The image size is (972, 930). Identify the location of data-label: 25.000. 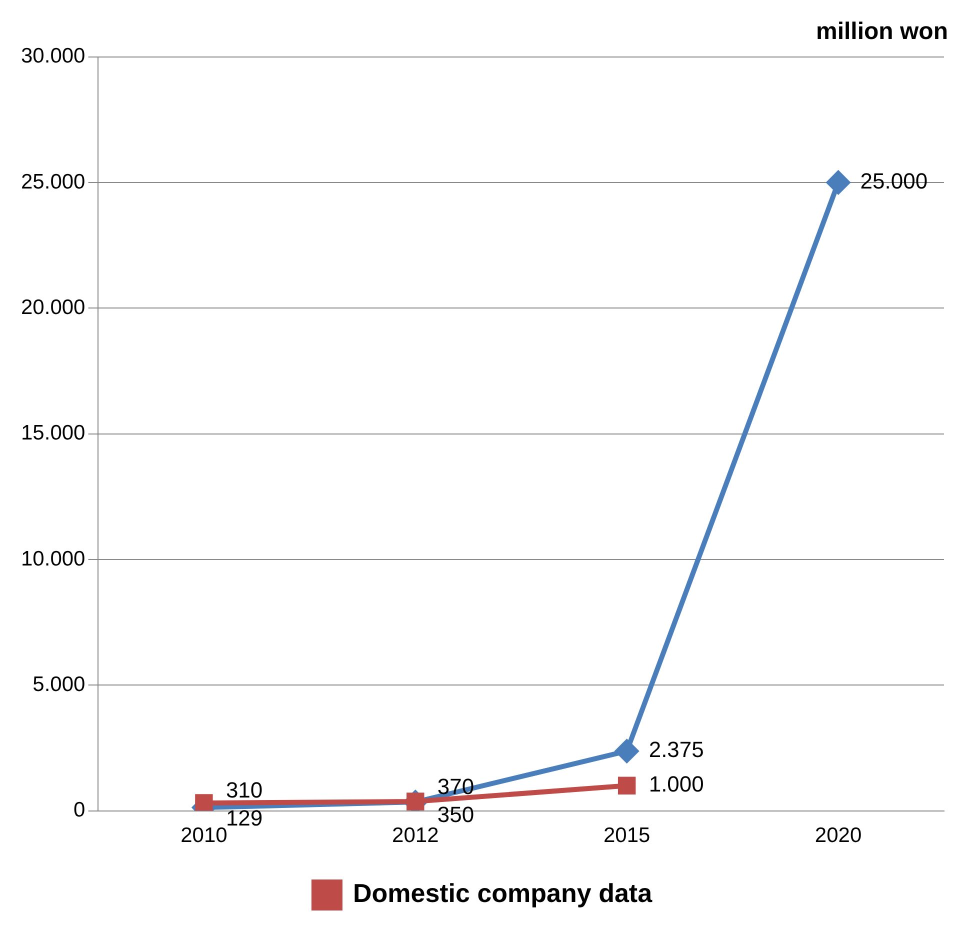
(894, 181).